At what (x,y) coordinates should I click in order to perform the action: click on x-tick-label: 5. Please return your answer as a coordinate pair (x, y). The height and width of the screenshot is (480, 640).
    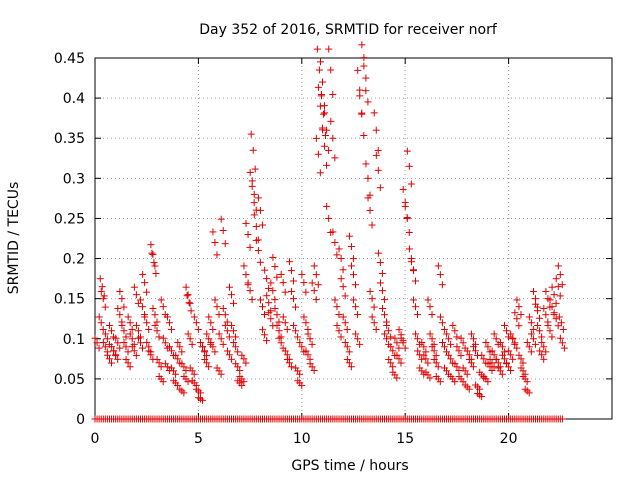
    Looking at the image, I should click on (198, 439).